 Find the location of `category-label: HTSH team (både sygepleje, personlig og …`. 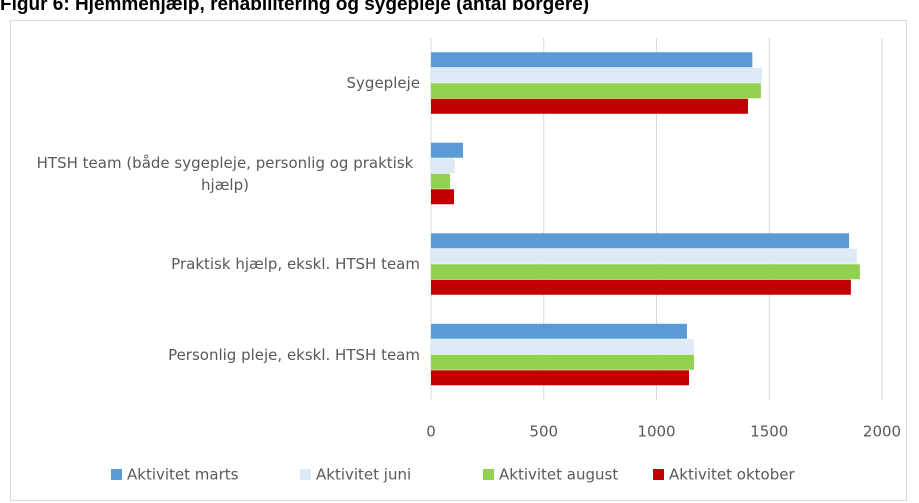

category-label: HTSH team (både sygepleje, personlig og … is located at coordinates (225, 173).